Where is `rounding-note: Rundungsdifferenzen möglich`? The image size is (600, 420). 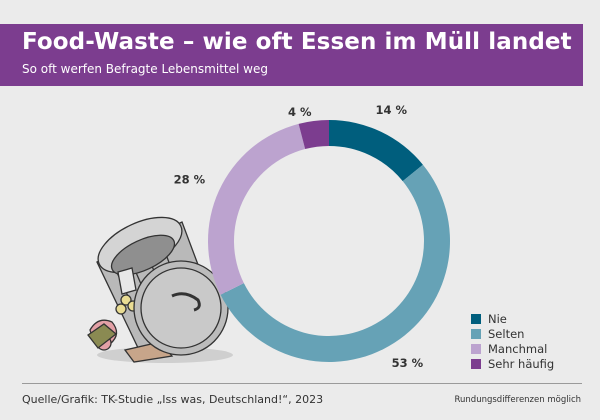
rounding-note: Rundungsdifferenzen möglich is located at coordinates (518, 400).